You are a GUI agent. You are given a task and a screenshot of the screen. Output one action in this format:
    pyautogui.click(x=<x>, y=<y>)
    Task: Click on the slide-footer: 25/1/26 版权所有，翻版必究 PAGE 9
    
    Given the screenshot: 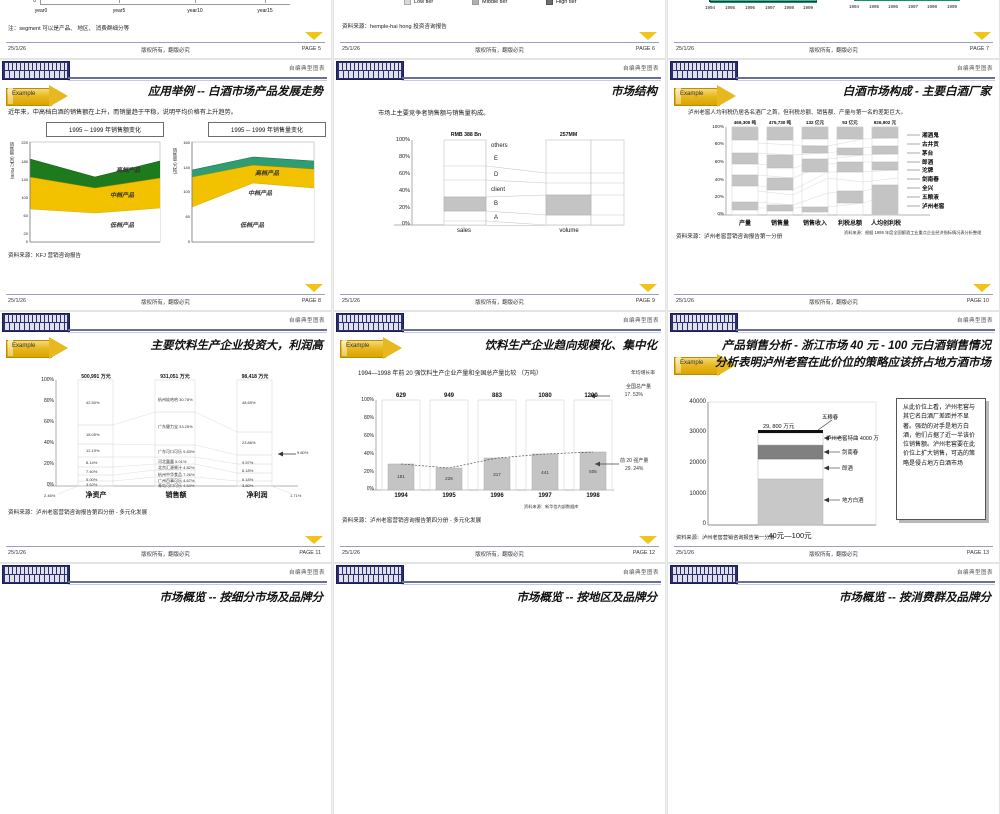 What is the action you would take?
    pyautogui.click(x=499, y=302)
    